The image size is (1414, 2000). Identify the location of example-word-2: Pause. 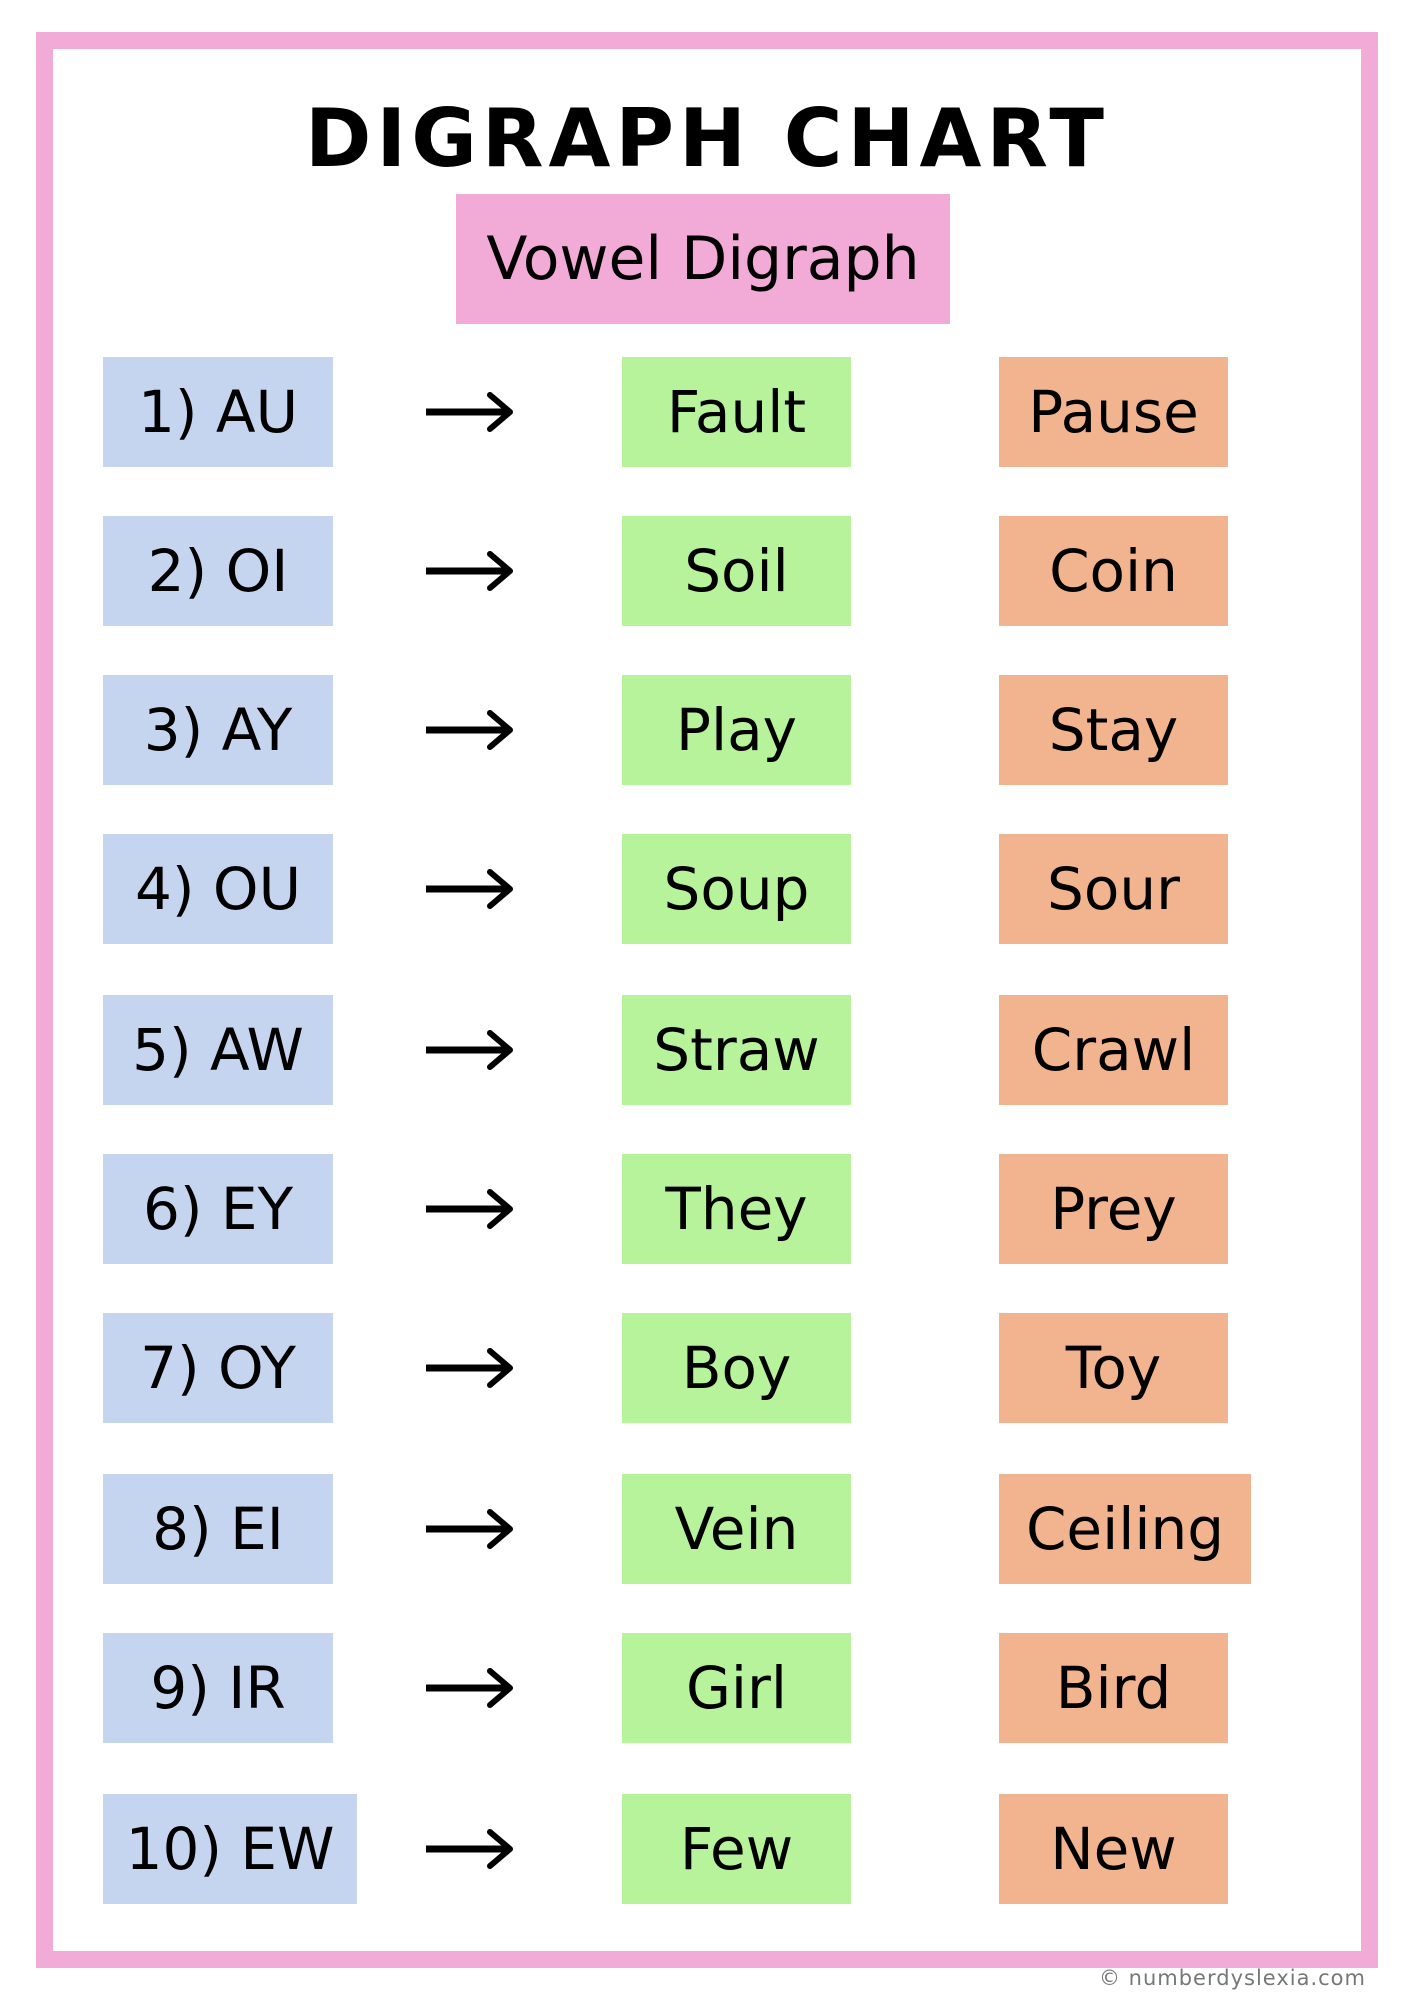
(1113, 412).